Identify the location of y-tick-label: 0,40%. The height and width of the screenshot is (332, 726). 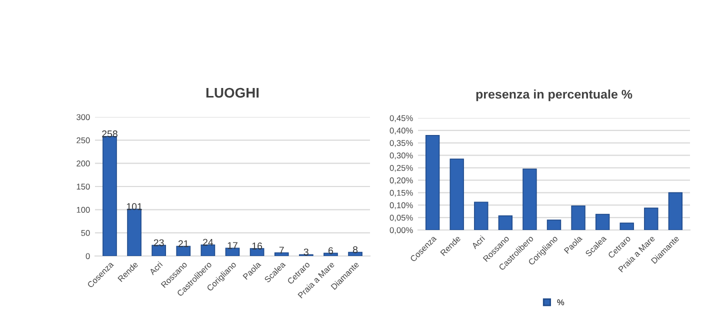
(401, 131).